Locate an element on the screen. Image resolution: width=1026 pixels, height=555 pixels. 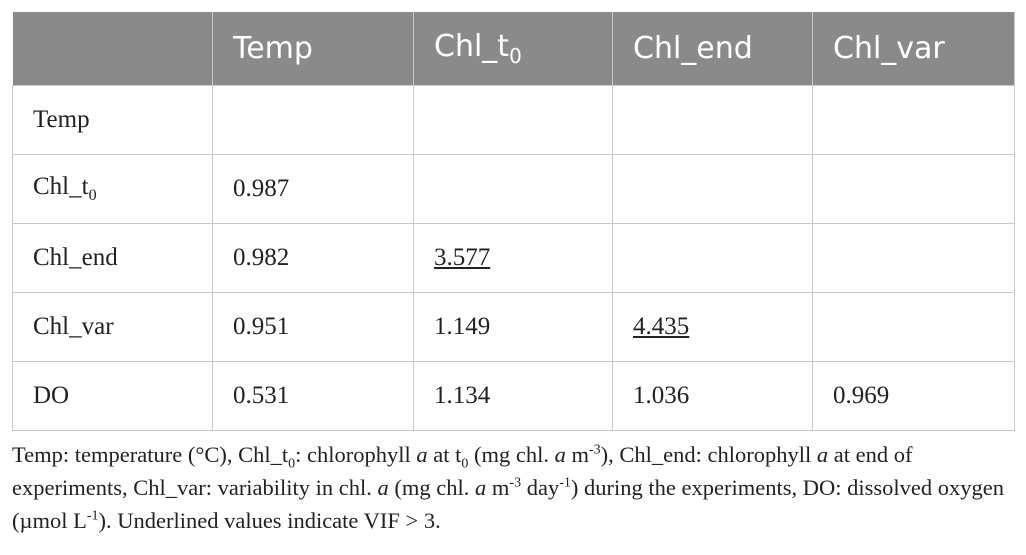
row-label: Chl_t0 is located at coordinates (112, 189).